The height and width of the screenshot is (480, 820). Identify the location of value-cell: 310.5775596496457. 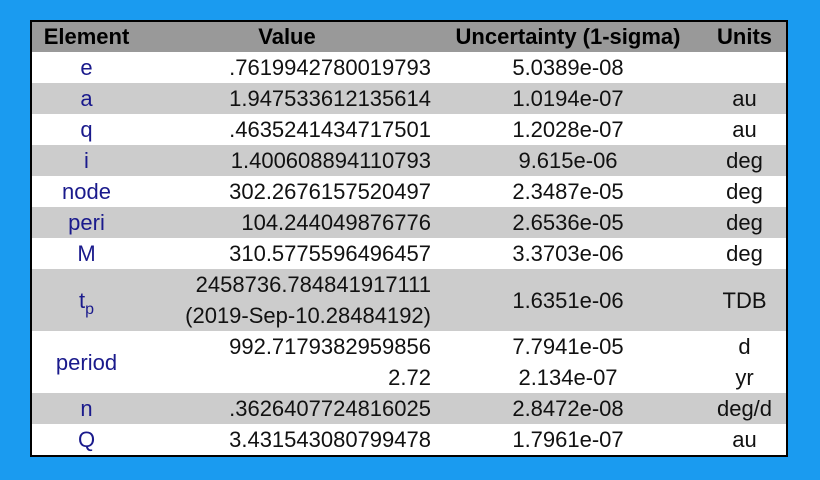
(287, 253).